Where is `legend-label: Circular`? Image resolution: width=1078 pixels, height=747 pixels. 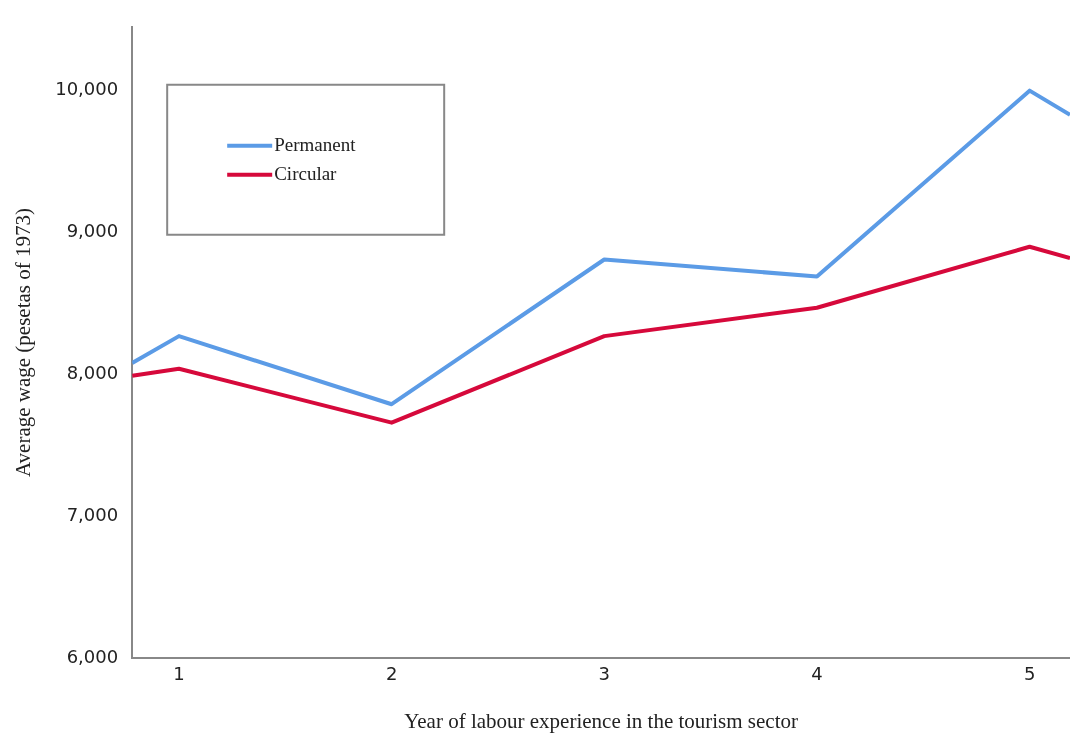
legend-label: Circular is located at coordinates (306, 173).